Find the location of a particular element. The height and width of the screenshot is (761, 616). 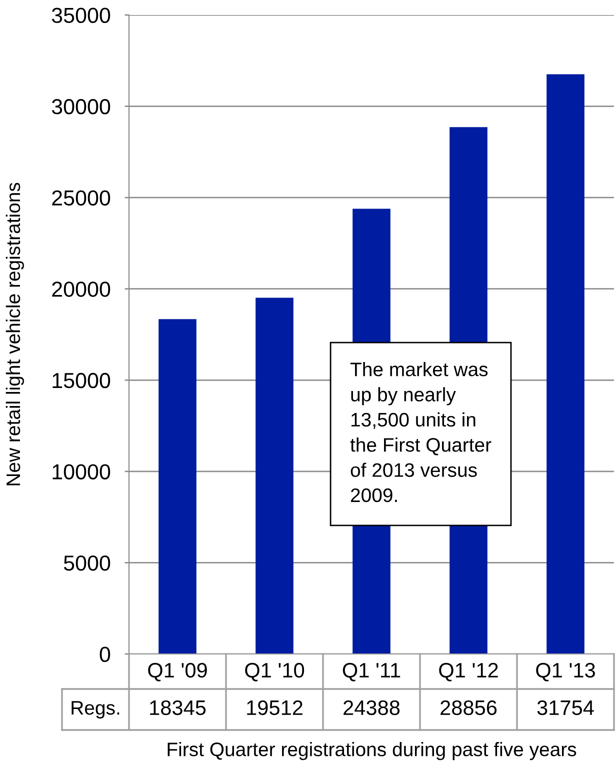

y-tick-label: 0 is located at coordinates (105, 654).